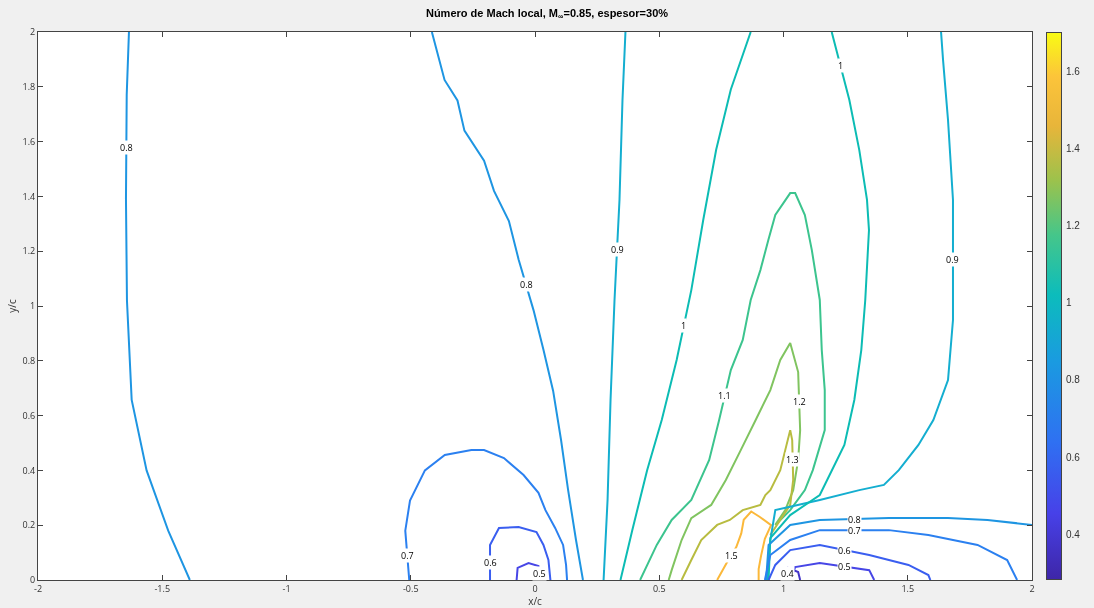 The image size is (1094, 608). I want to click on y-tick-label: 1.4, so click(29, 196).